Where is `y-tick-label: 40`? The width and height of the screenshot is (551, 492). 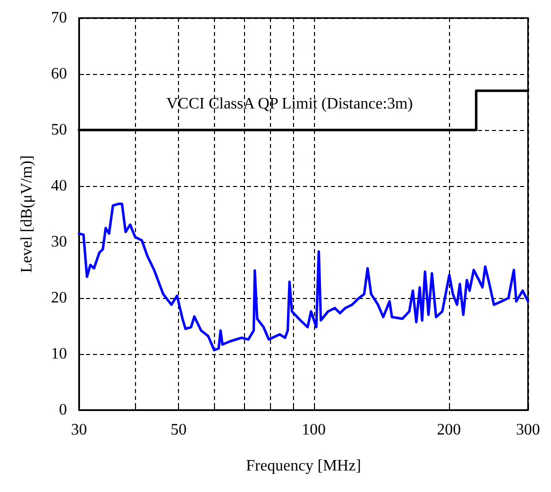
y-tick-label: 40 is located at coordinates (59, 186).